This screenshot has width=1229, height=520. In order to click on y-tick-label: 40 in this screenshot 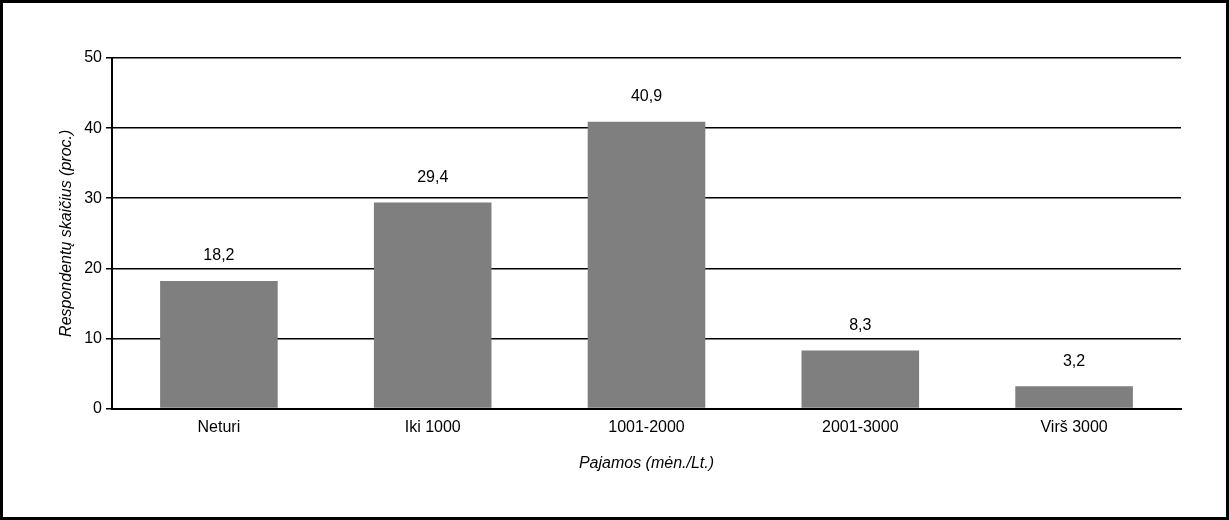, I will do `click(93, 127)`.